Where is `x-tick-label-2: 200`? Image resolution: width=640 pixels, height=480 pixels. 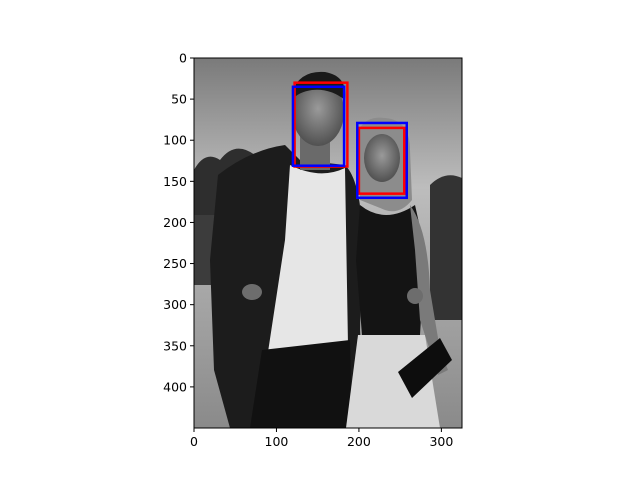 x-tick-label-2: 200 is located at coordinates (359, 441).